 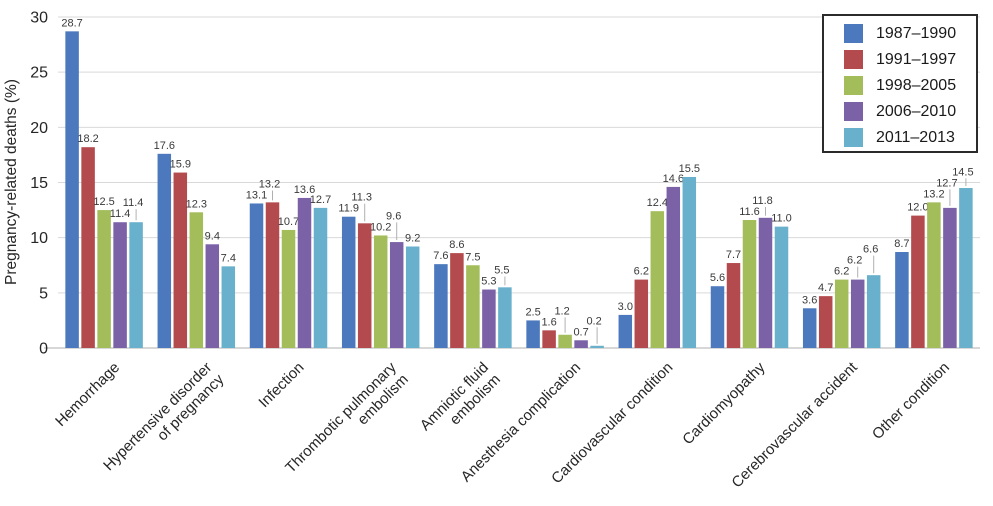 I want to click on legend-item: 2006–2010, so click(x=910, y=111).